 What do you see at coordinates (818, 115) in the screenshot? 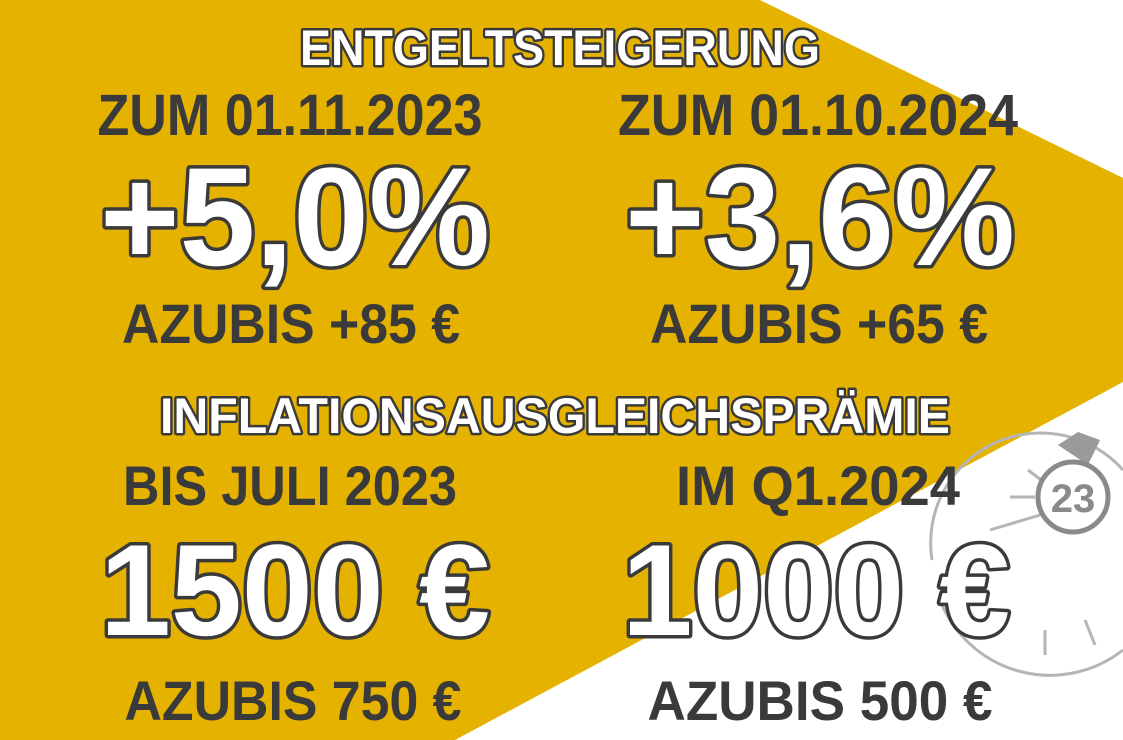
I see `date: ZUM 01.10.2024` at bounding box center [818, 115].